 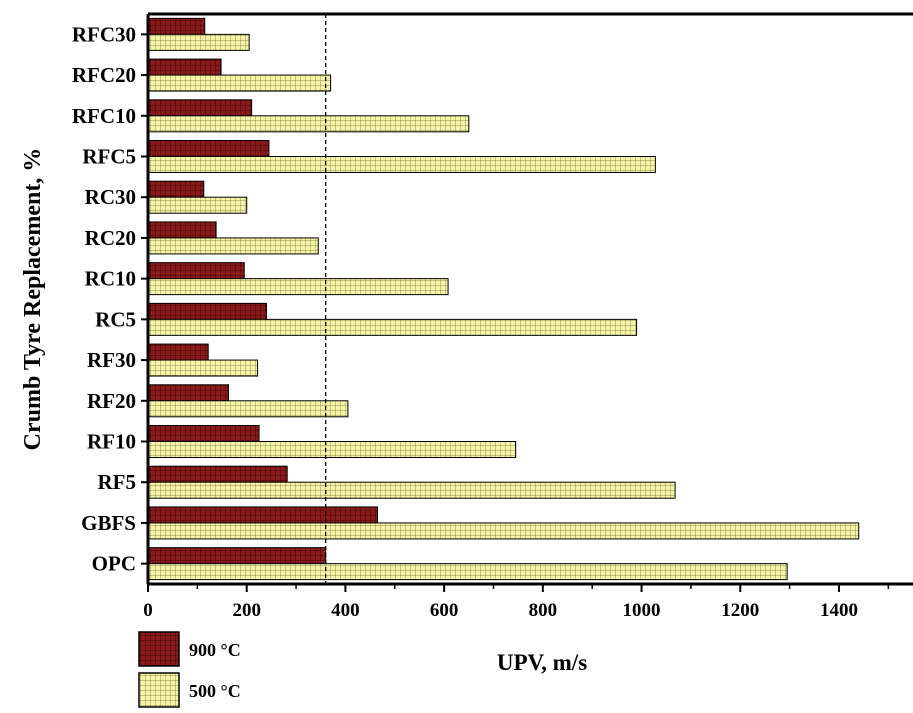 What do you see at coordinates (203, 433) in the screenshot?
I see `bar-rf10-900-c` at bounding box center [203, 433].